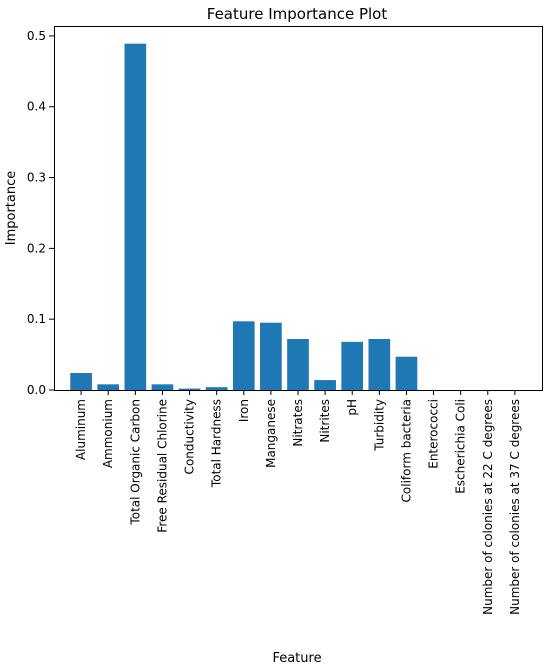 The height and width of the screenshot is (667, 550). I want to click on x-tick-label: Iron, so click(244, 410).